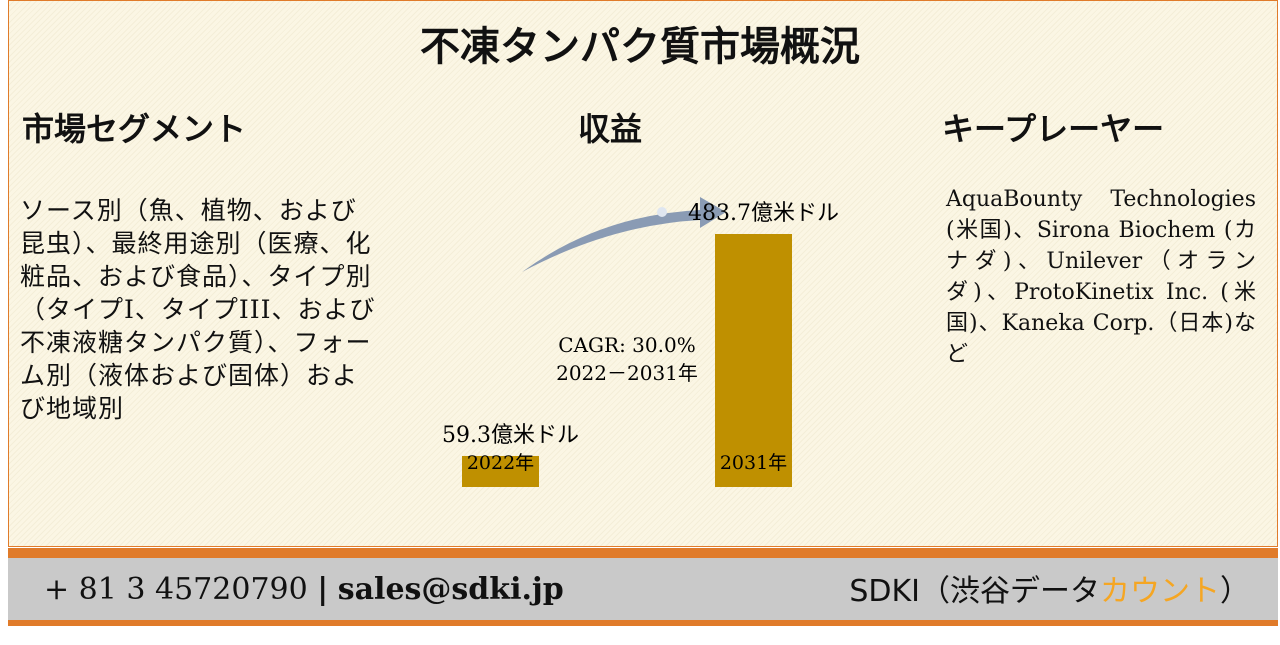 The height and width of the screenshot is (645, 1280). What do you see at coordinates (176, 589) in the screenshot?
I see `phone: + 81 3 45720790` at bounding box center [176, 589].